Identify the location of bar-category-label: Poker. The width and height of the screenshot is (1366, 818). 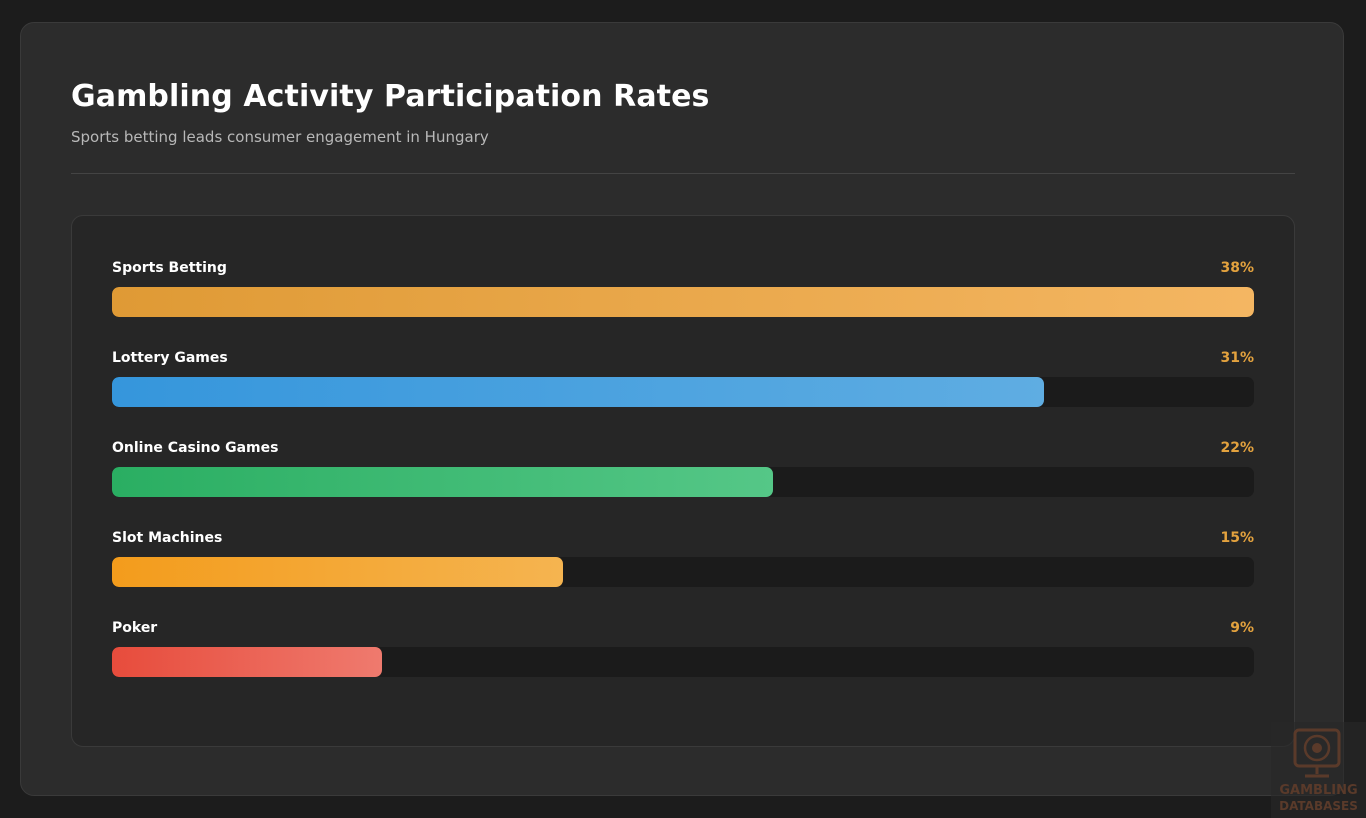
(135, 628).